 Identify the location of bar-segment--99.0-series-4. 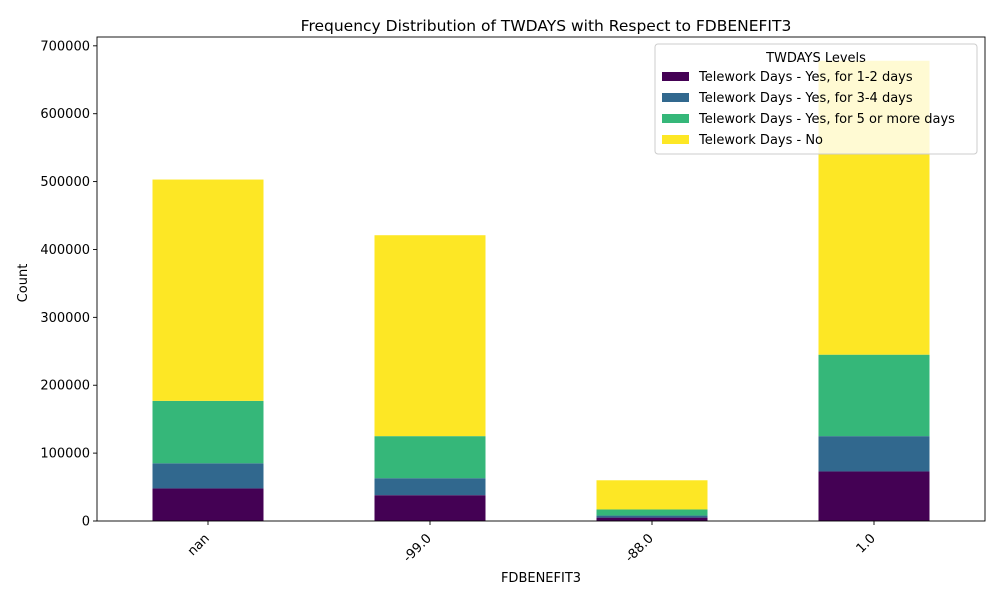
(430, 336).